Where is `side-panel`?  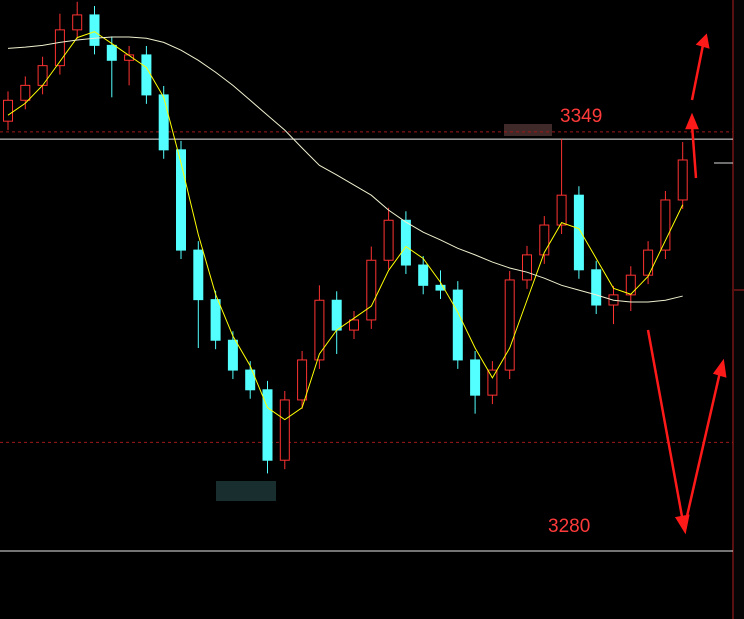 side-panel is located at coordinates (739, 309).